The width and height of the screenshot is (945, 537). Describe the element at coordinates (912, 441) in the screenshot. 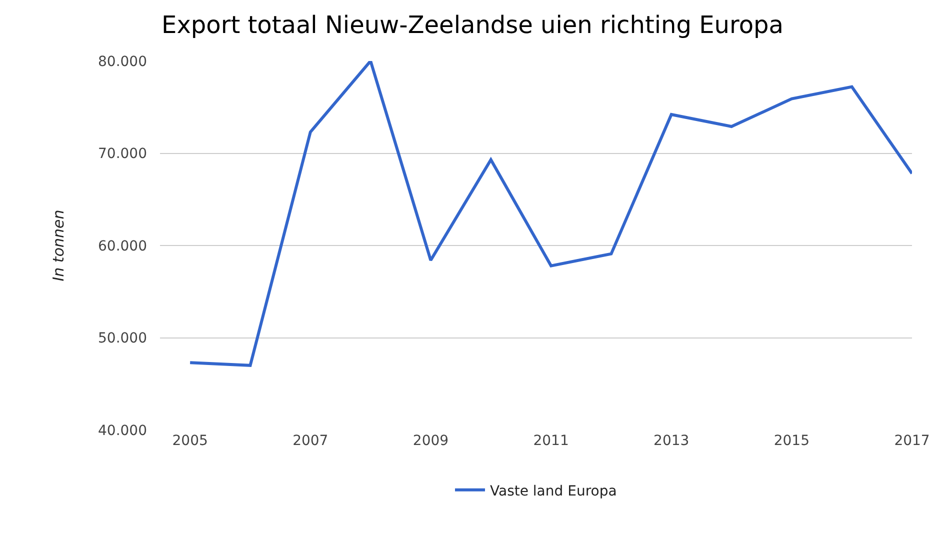

I see `x-tick-label: 2017` at that location.